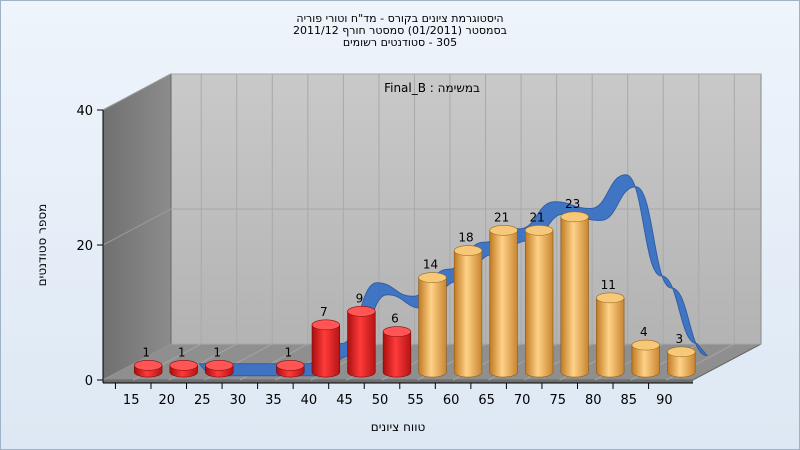 This screenshot has width=800, height=450. What do you see at coordinates (400, 30) in the screenshot?
I see `chart-title-line-2: בסמסטר (01/2011) סמסטר חורף 2011/12` at bounding box center [400, 30].